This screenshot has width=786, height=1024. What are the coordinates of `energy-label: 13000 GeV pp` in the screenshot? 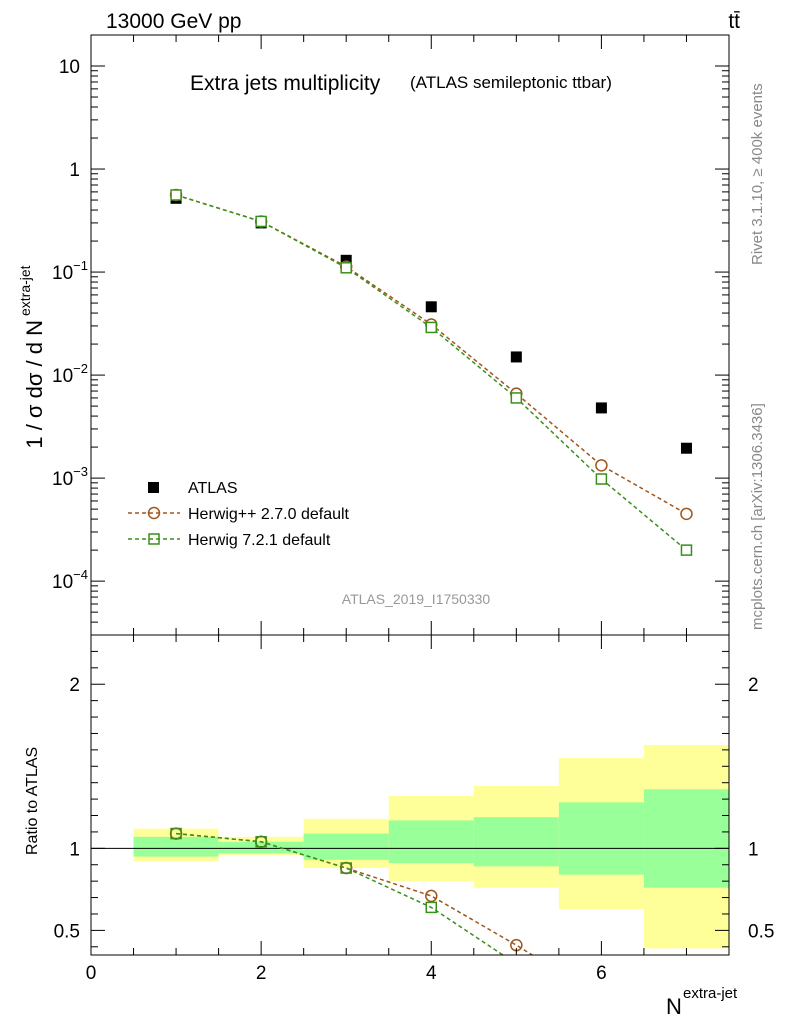 It's located at (173, 21).